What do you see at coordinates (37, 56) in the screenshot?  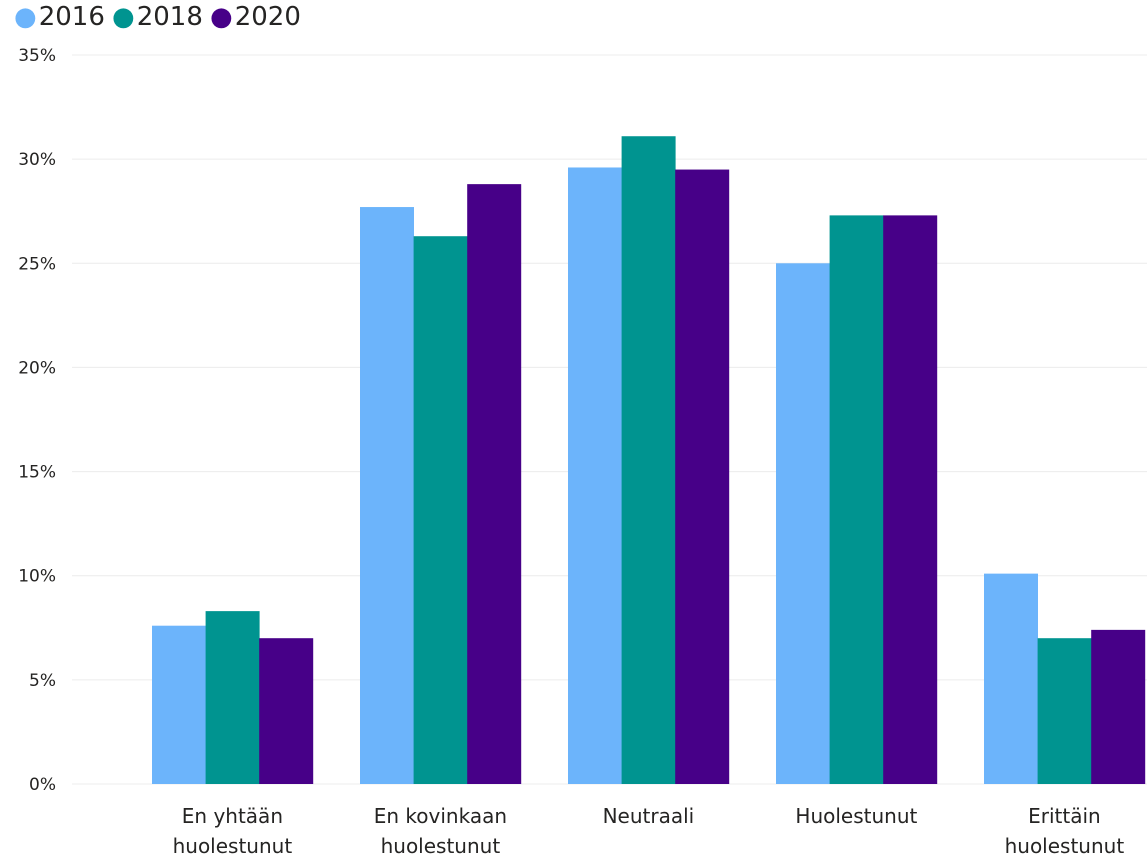 I see `y-tick-label: 35%` at bounding box center [37, 56].